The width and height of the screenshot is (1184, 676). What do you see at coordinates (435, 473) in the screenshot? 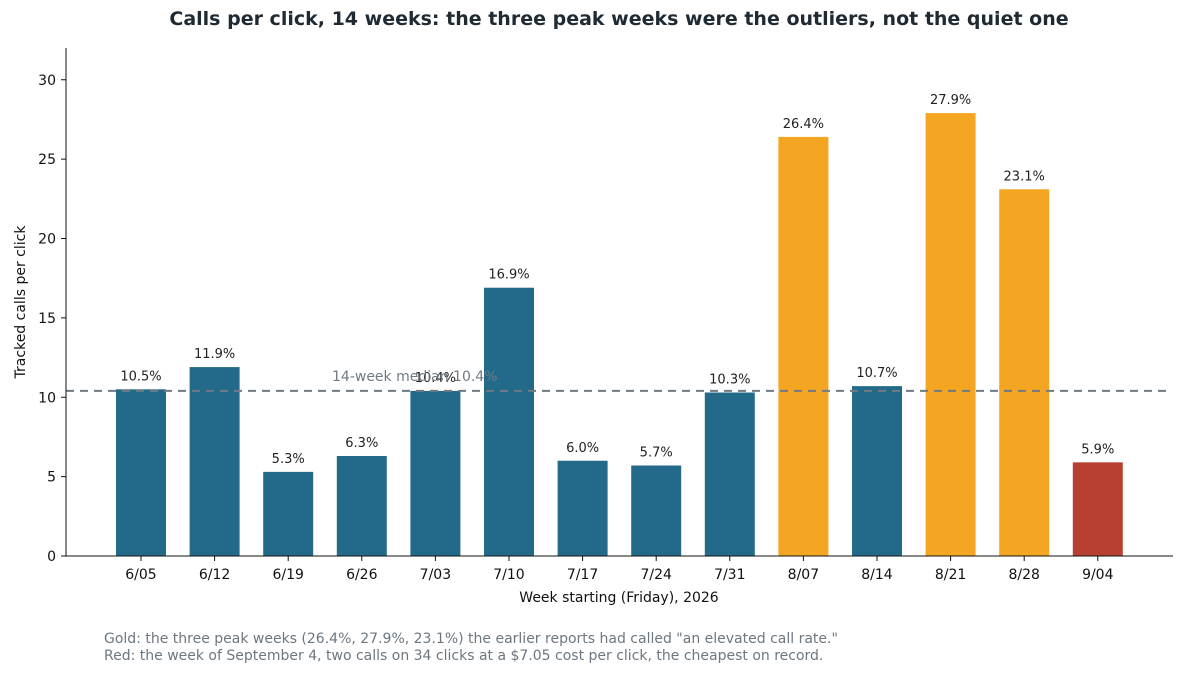
I see `bar-7/03` at bounding box center [435, 473].